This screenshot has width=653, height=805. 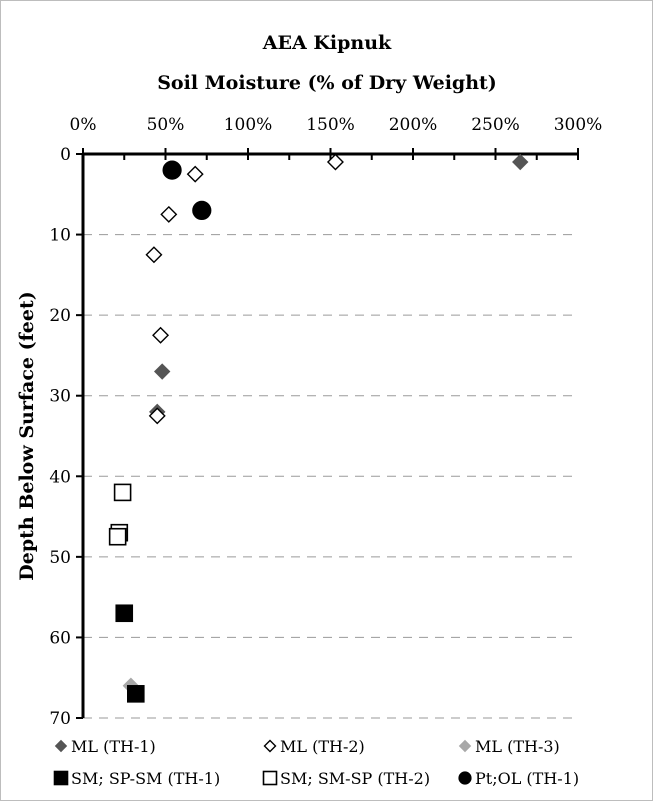 I want to click on y-tick-label: 40, so click(x=60, y=477).